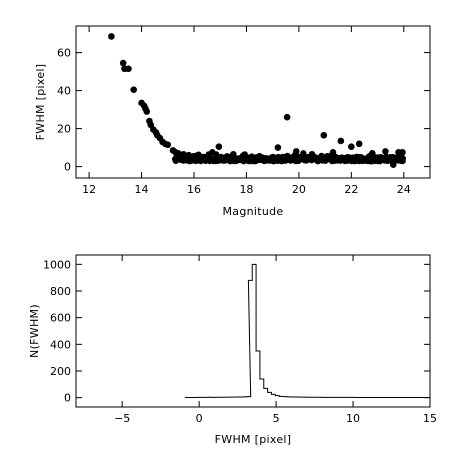  I want to click on histogram-x-tick-label: −5, so click(122, 418).